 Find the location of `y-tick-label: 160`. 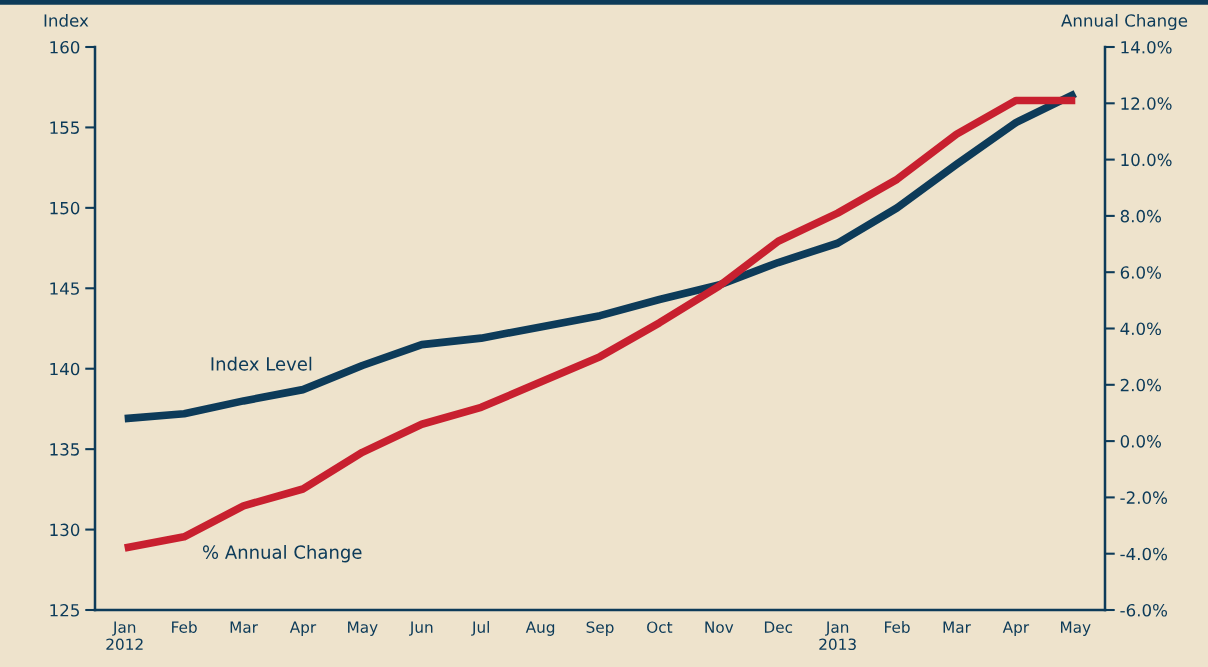

y-tick-label: 160 is located at coordinates (65, 47).